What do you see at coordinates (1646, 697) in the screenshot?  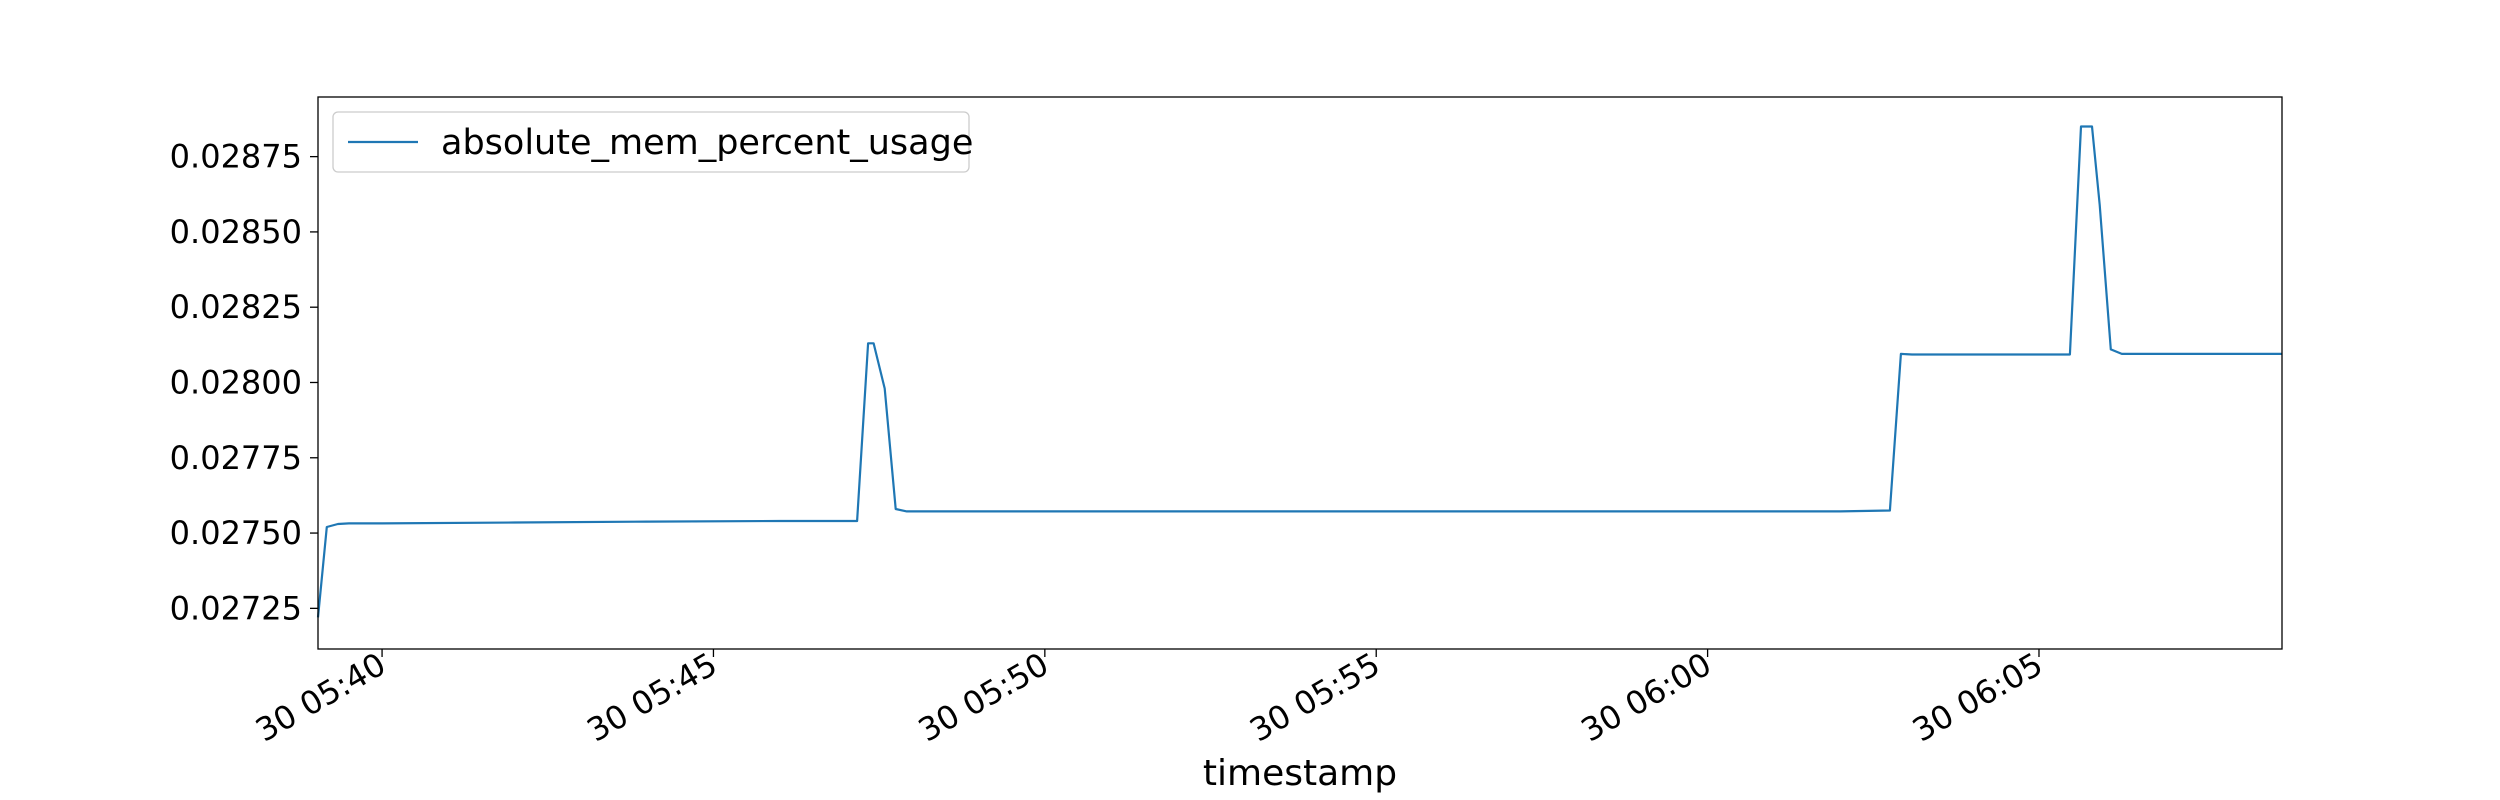 I see `x-tick-label: 30 06:00` at bounding box center [1646, 697].